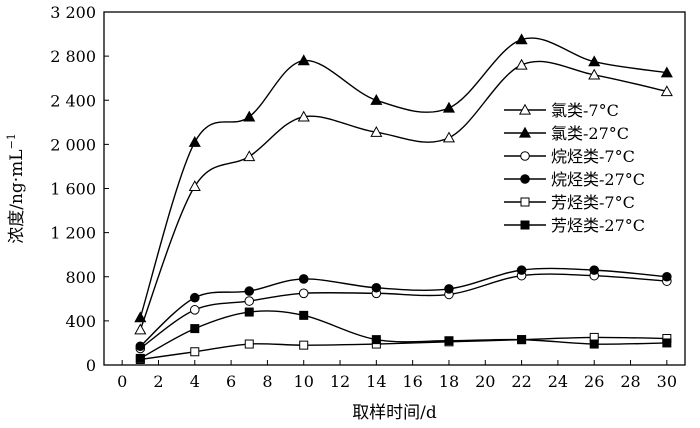  I want to click on legend-item: 氯类-27°C, so click(566, 133).